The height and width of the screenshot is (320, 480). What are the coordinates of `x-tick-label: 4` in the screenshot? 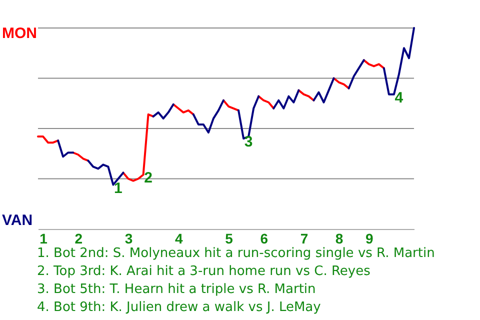 It's located at (178, 238).